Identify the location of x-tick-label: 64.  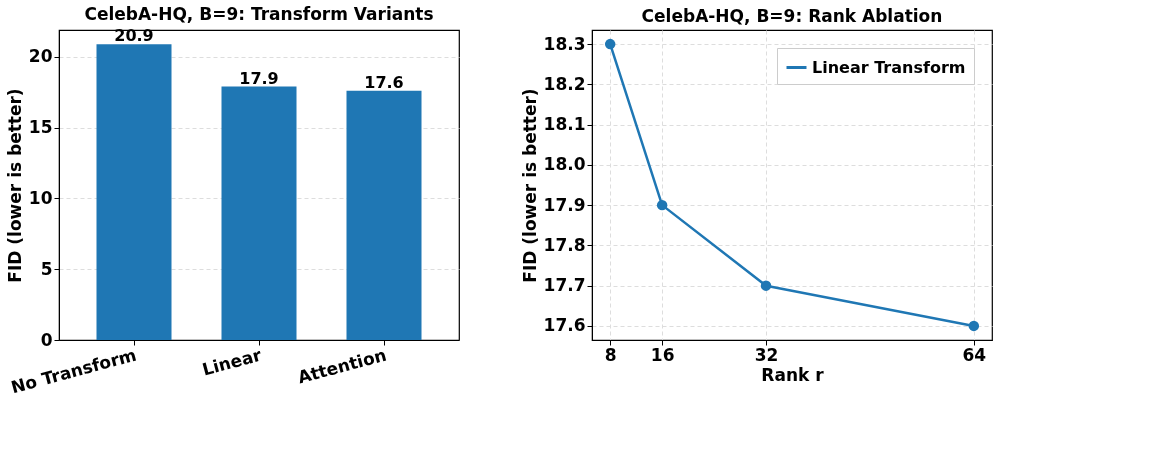
(974, 354).